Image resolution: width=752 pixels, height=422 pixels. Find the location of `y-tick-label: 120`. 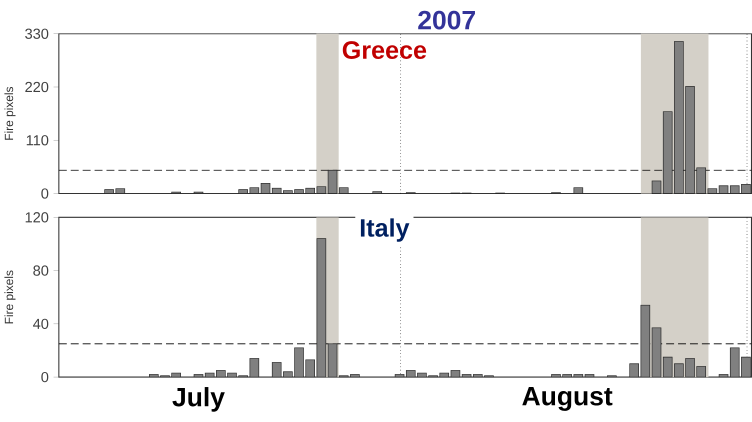

y-tick-label: 120 is located at coordinates (37, 217).